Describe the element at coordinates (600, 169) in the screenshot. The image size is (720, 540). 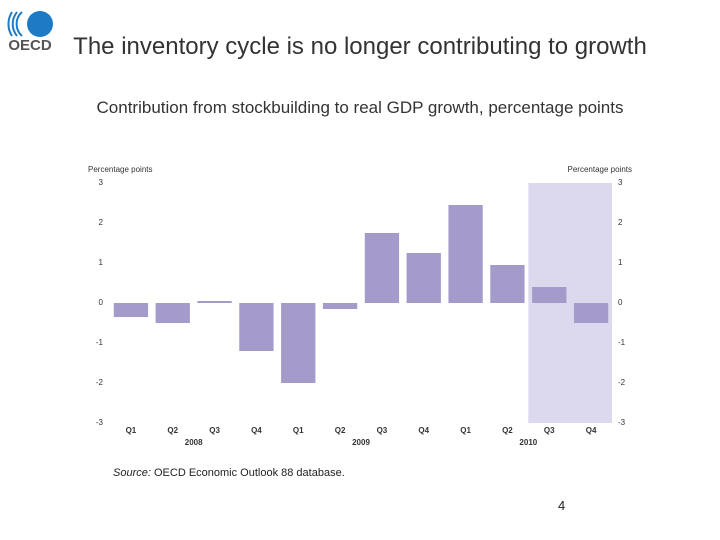
I see `y2-axis-label: Percentage points` at that location.